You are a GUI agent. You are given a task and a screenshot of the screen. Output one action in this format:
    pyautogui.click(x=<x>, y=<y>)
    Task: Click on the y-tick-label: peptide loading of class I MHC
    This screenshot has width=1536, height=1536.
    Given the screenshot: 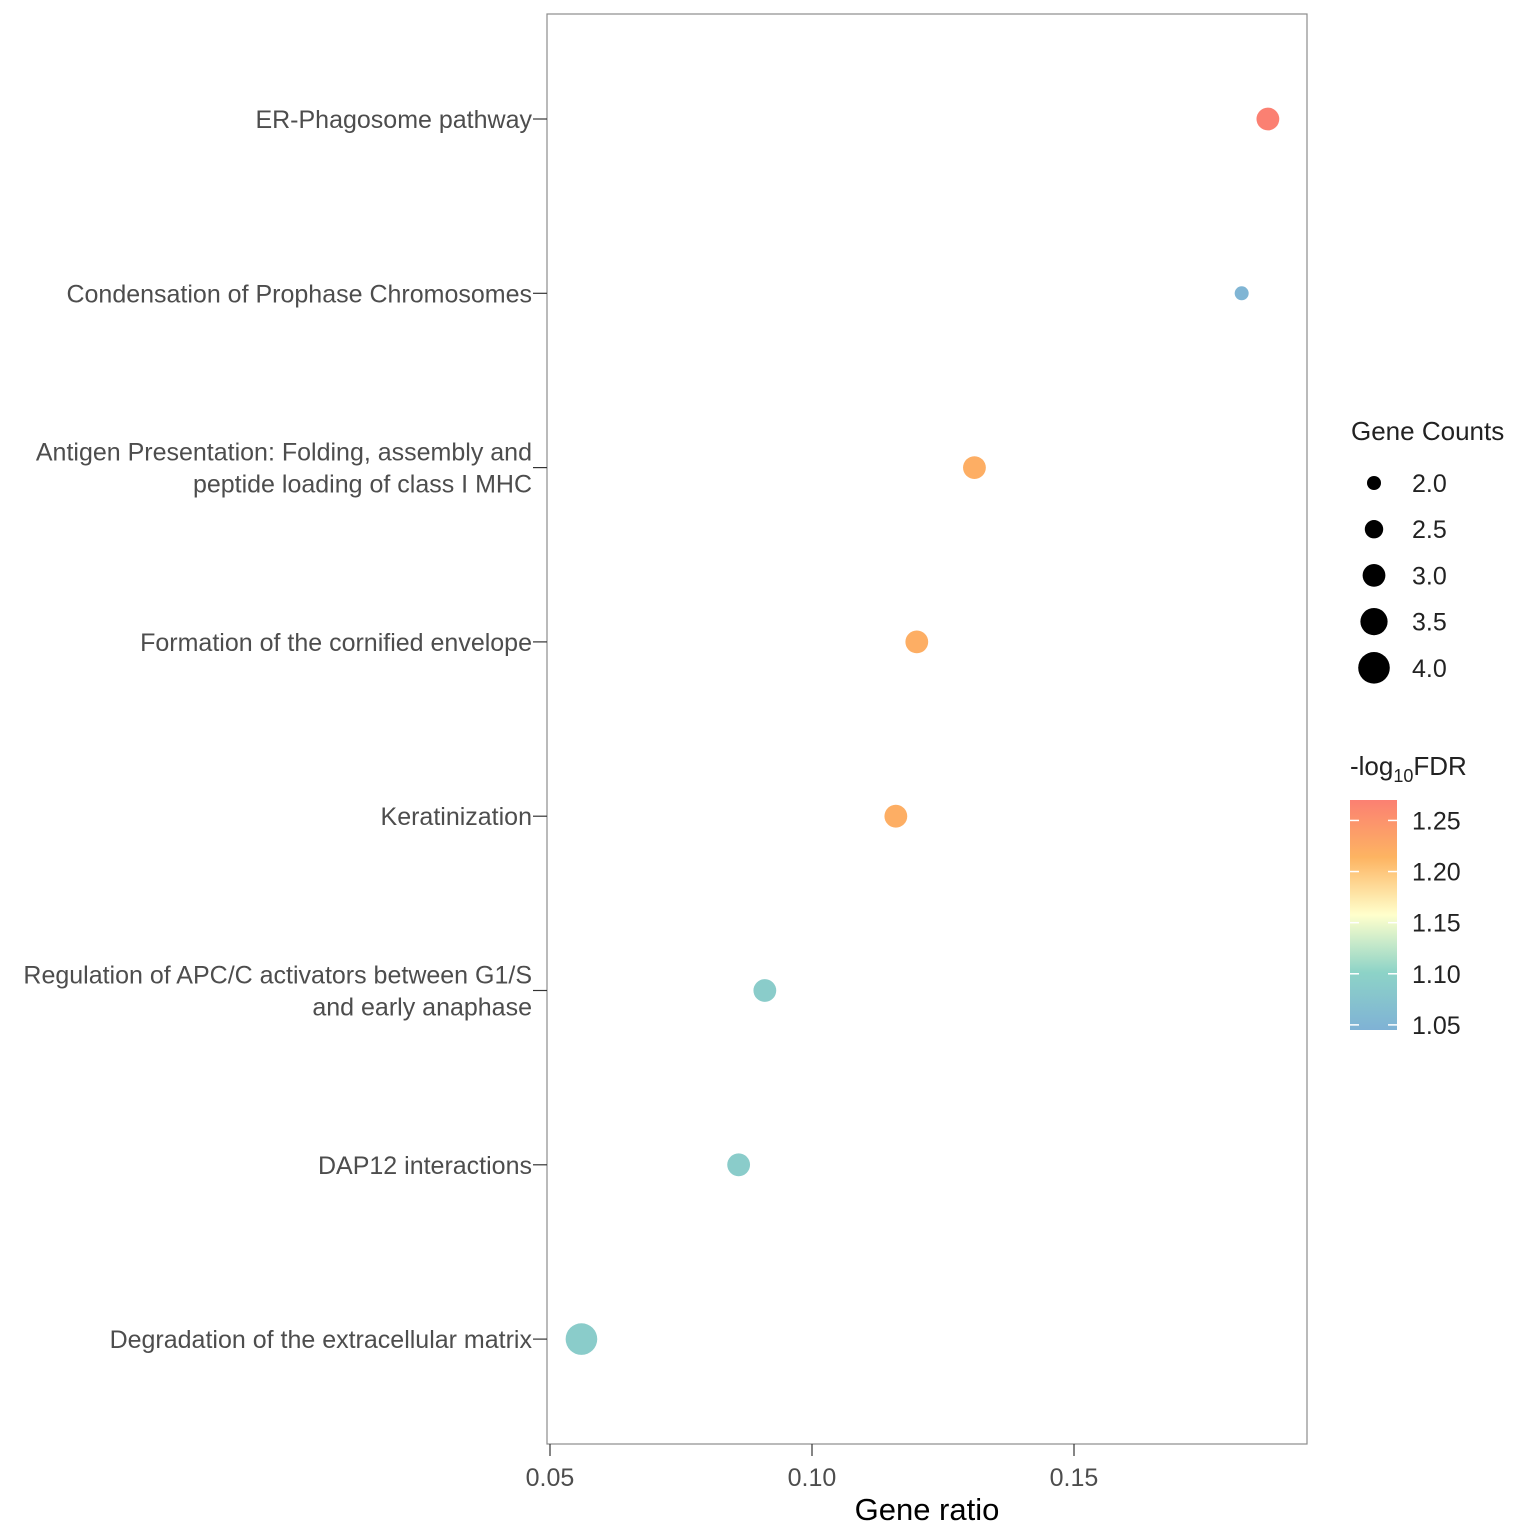 What is the action you would take?
    pyautogui.click(x=362, y=485)
    